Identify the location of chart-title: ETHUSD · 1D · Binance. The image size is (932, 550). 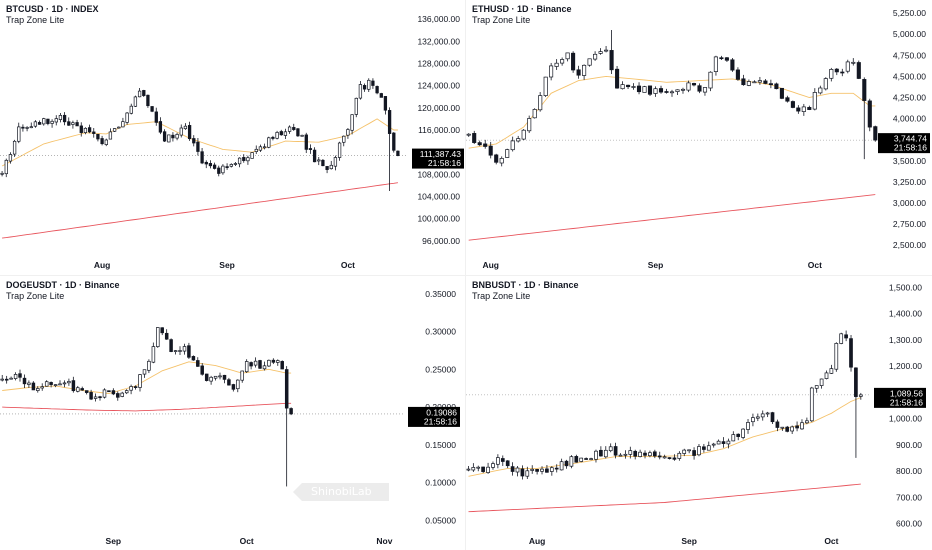
(522, 9).